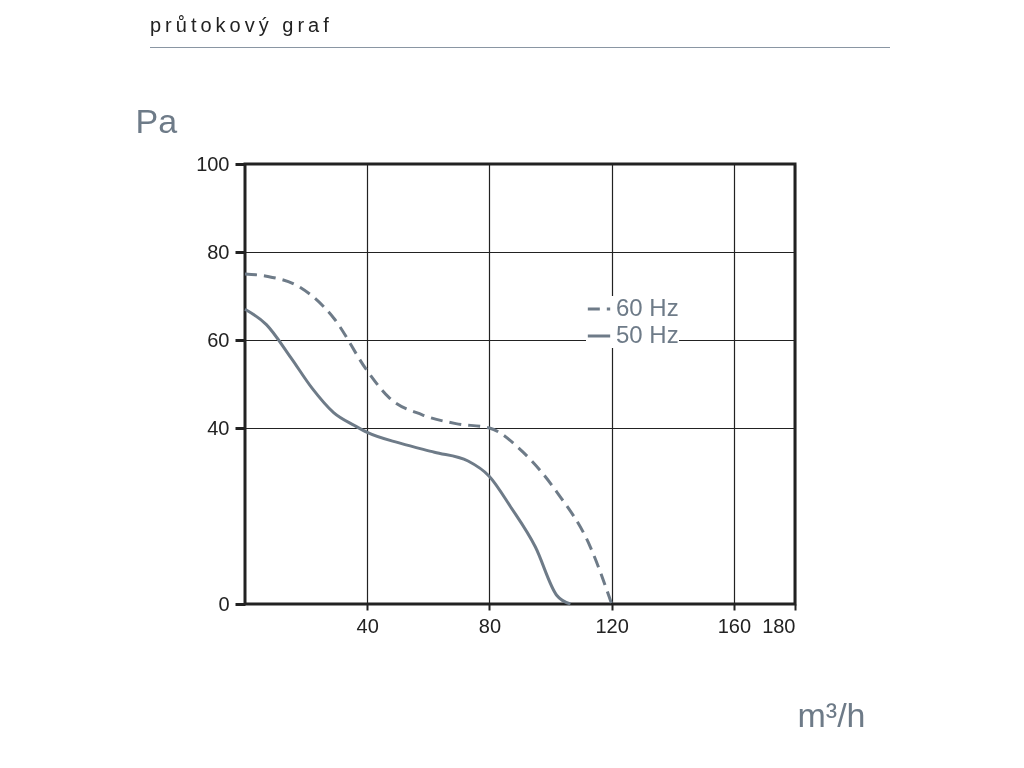 This screenshot has width=1024, height=768. I want to click on x-tick-label: 180, so click(779, 625).